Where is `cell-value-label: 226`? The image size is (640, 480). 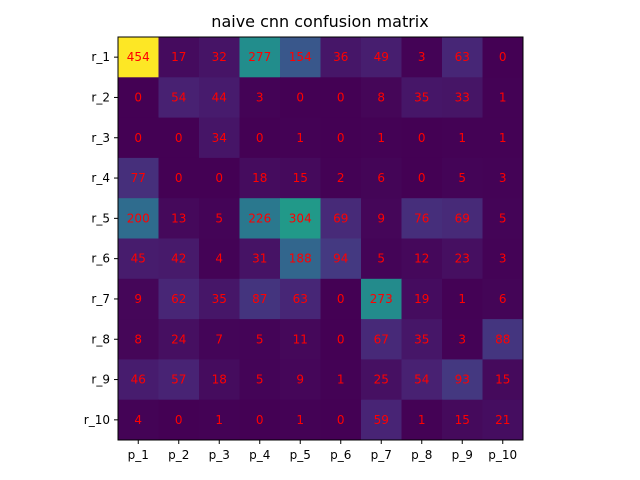 cell-value-label: 226 is located at coordinates (259, 218).